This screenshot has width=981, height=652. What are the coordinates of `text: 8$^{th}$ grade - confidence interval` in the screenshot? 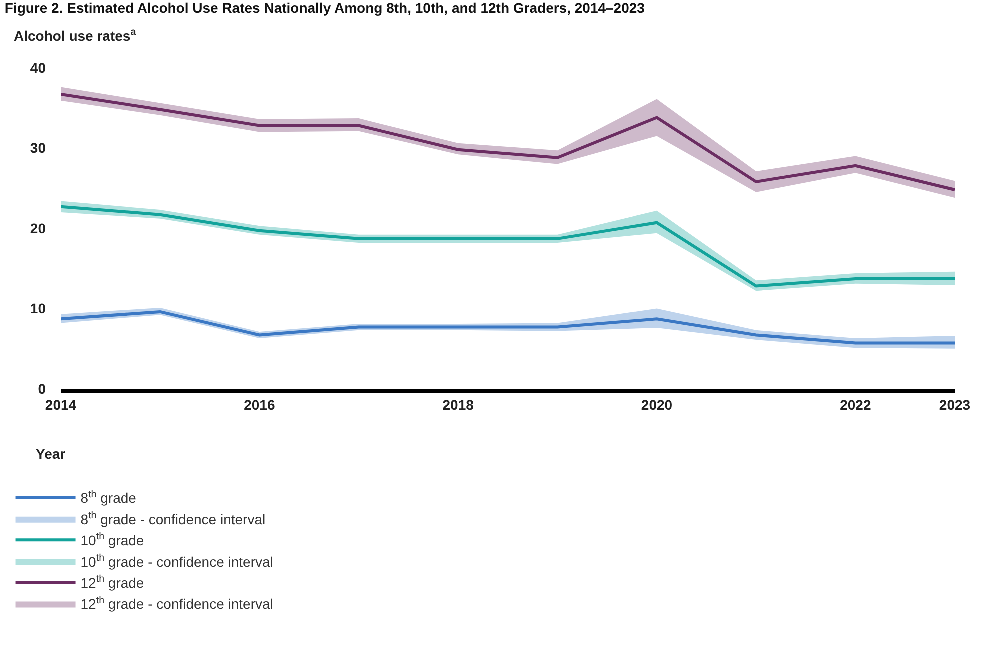 It's located at (173, 519).